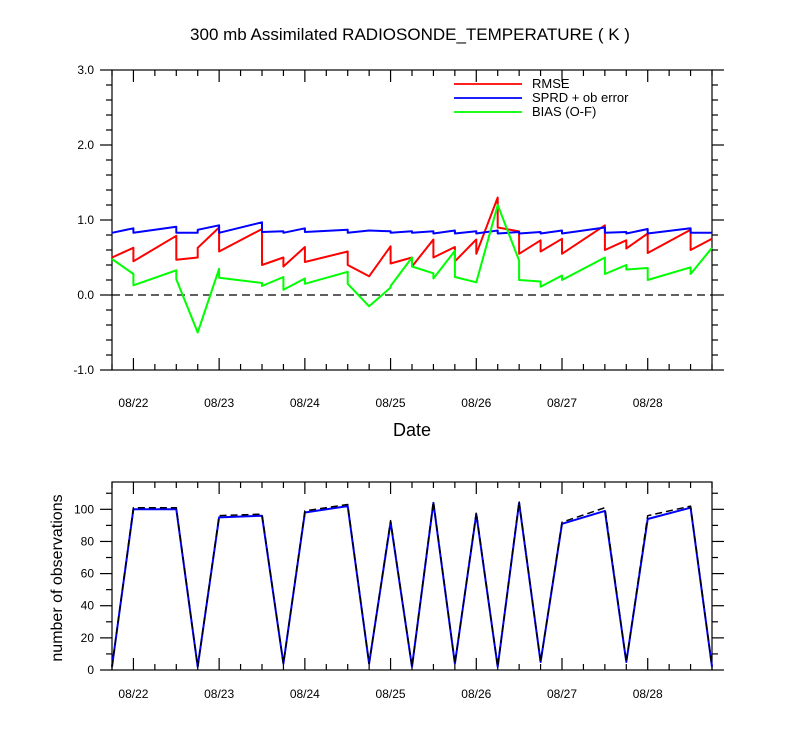  What do you see at coordinates (411, 228) in the screenshot?
I see `series-line-sprd-ob-error` at bounding box center [411, 228].